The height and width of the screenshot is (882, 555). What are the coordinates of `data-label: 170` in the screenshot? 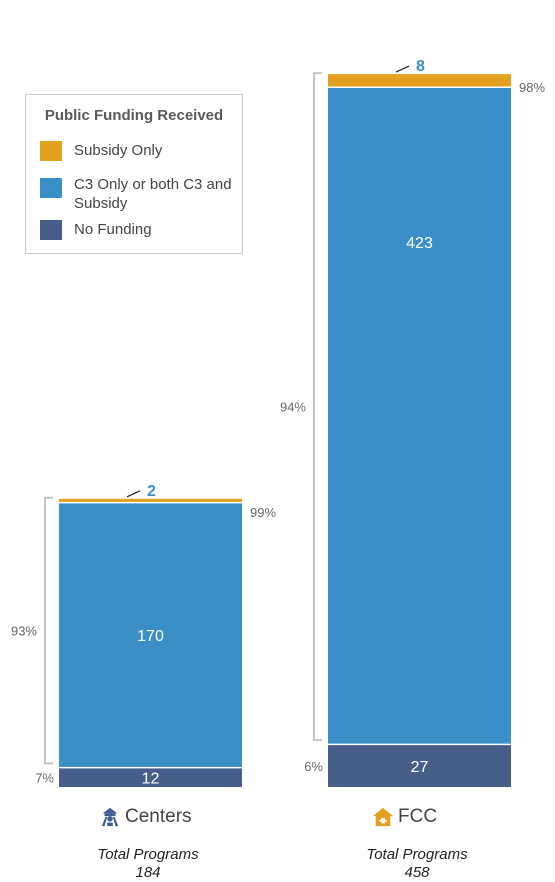 It's located at (150, 636).